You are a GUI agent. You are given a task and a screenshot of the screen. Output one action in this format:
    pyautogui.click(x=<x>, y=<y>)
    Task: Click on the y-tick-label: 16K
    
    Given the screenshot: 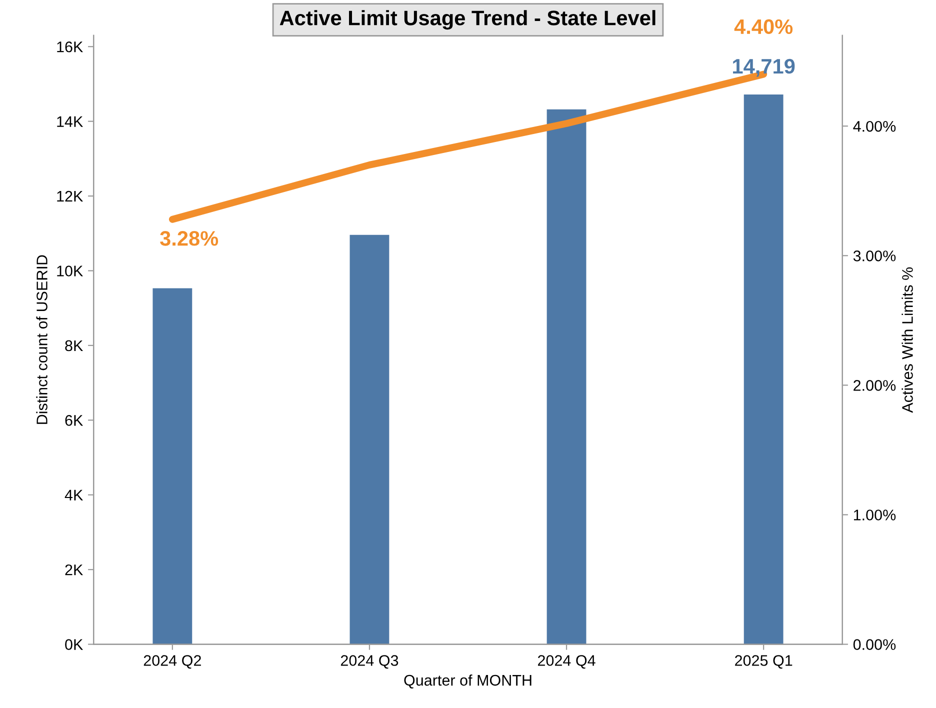 What is the action you would take?
    pyautogui.click(x=70, y=46)
    